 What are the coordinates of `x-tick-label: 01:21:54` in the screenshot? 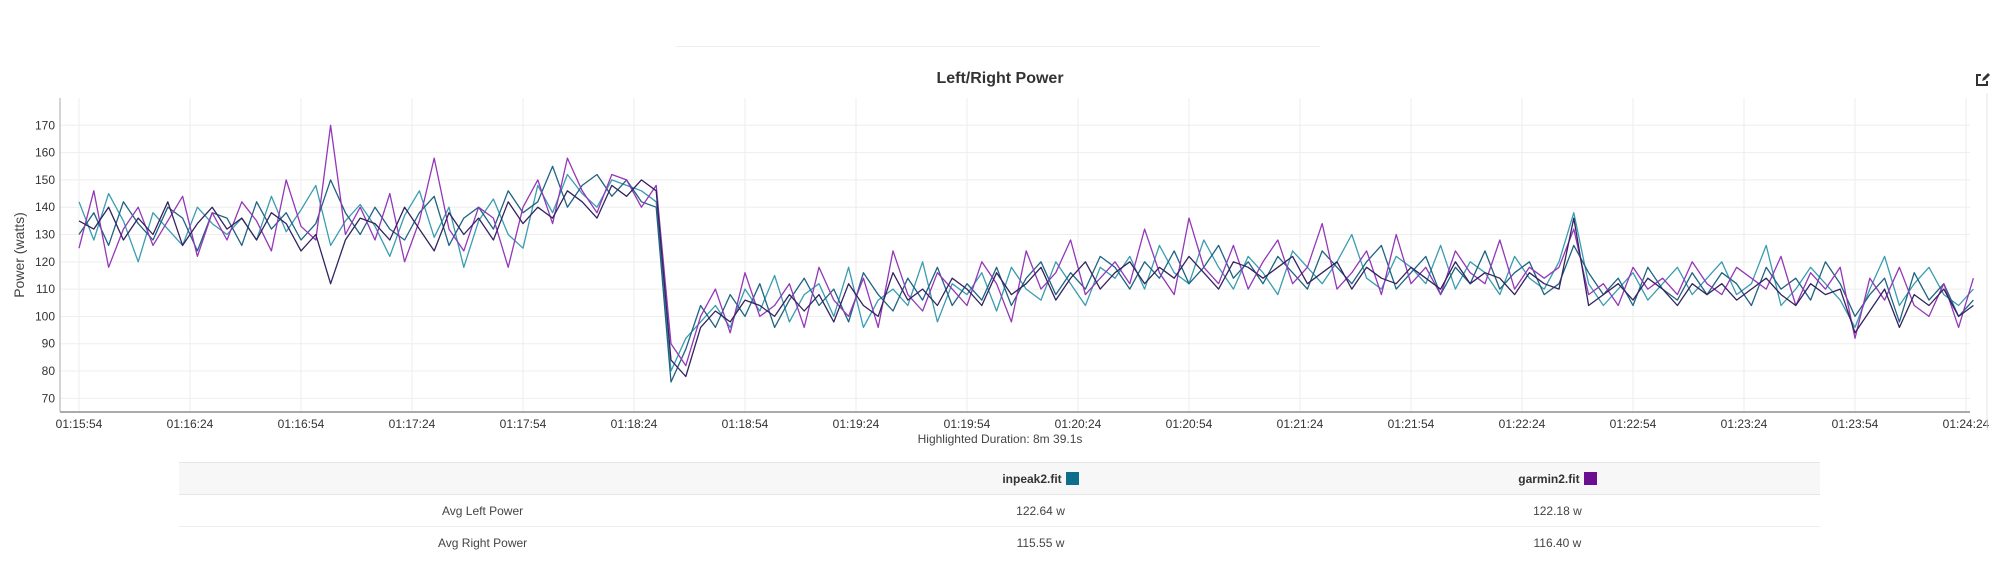 It's located at (1411, 423).